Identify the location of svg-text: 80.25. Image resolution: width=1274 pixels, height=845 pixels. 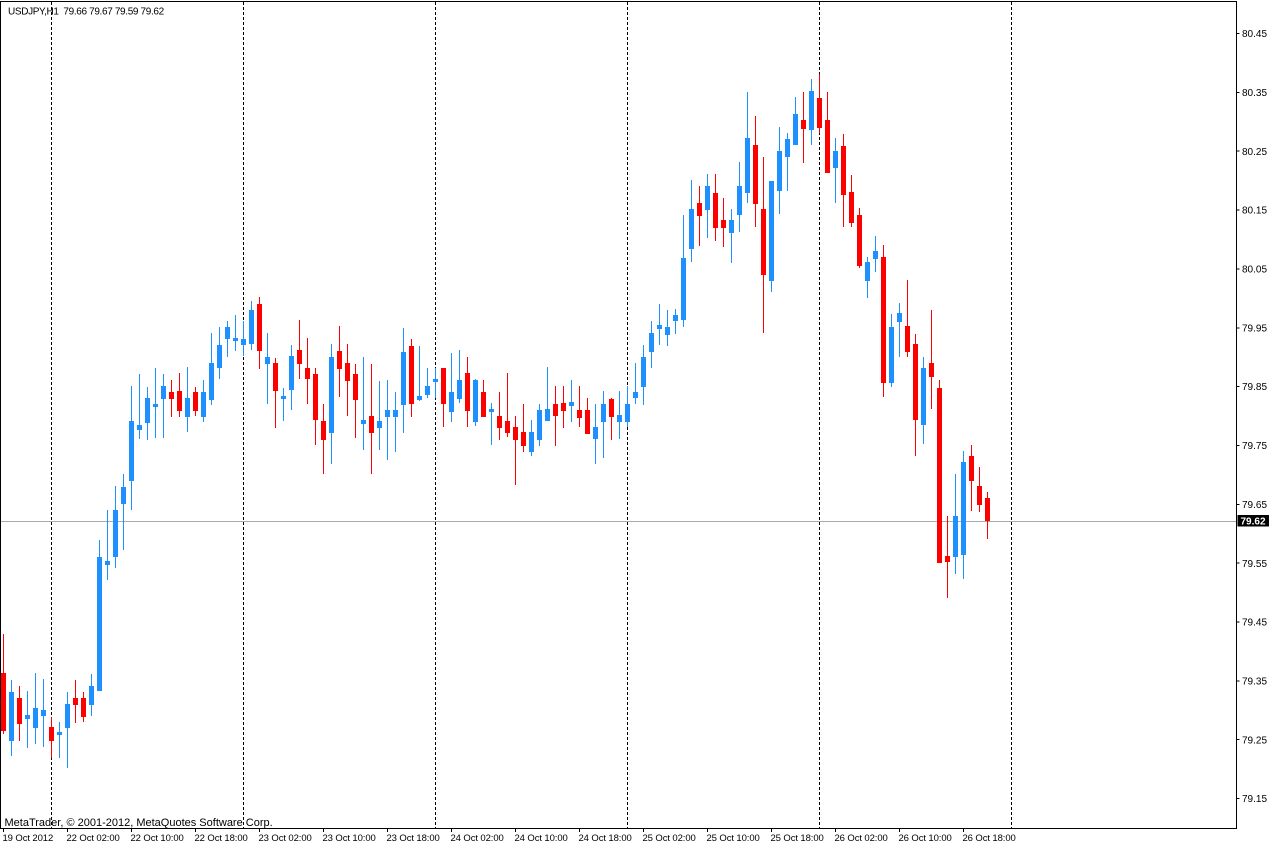
(1254, 152).